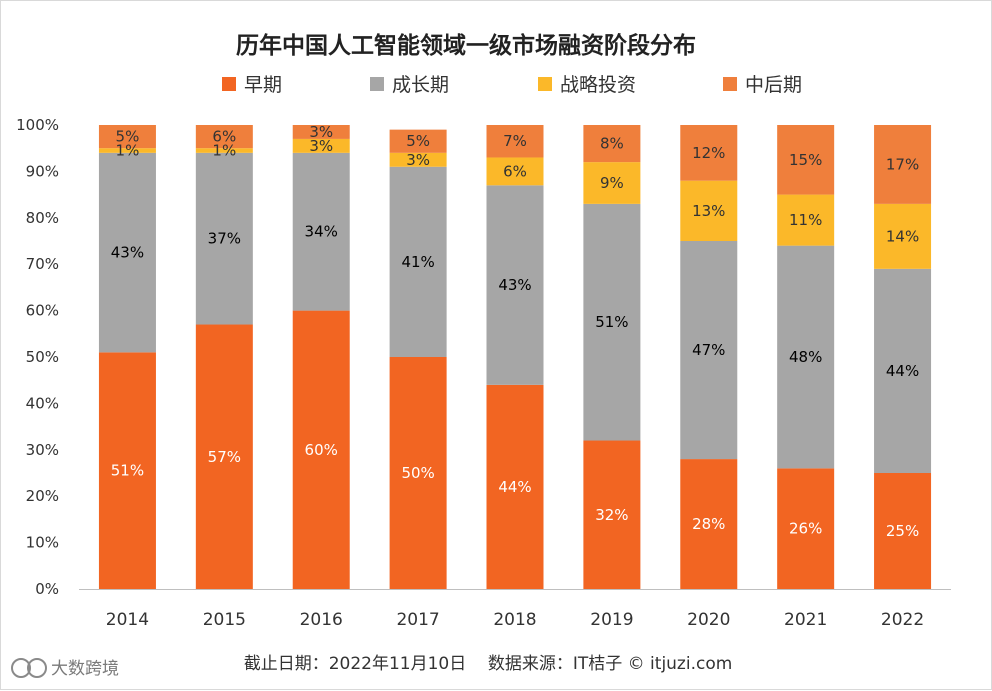 This screenshot has height=691, width=992. I want to click on bar-segment-2015-s2, so click(224, 238).